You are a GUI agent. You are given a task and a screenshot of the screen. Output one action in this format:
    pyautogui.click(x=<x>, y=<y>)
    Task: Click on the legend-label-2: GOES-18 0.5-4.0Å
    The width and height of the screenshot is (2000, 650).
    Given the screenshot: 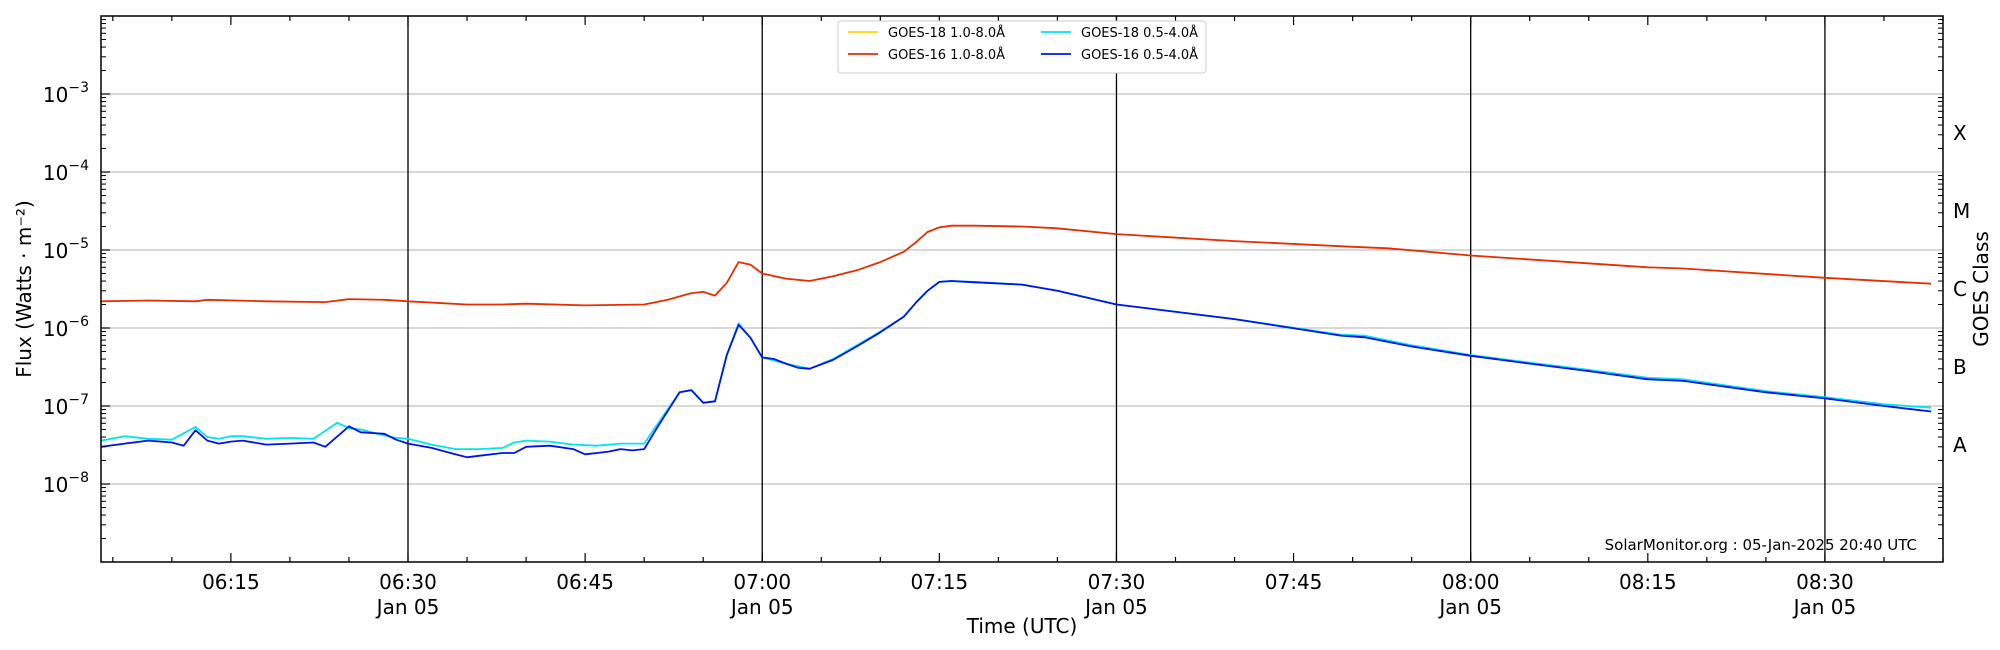 What is the action you would take?
    pyautogui.click(x=1139, y=33)
    